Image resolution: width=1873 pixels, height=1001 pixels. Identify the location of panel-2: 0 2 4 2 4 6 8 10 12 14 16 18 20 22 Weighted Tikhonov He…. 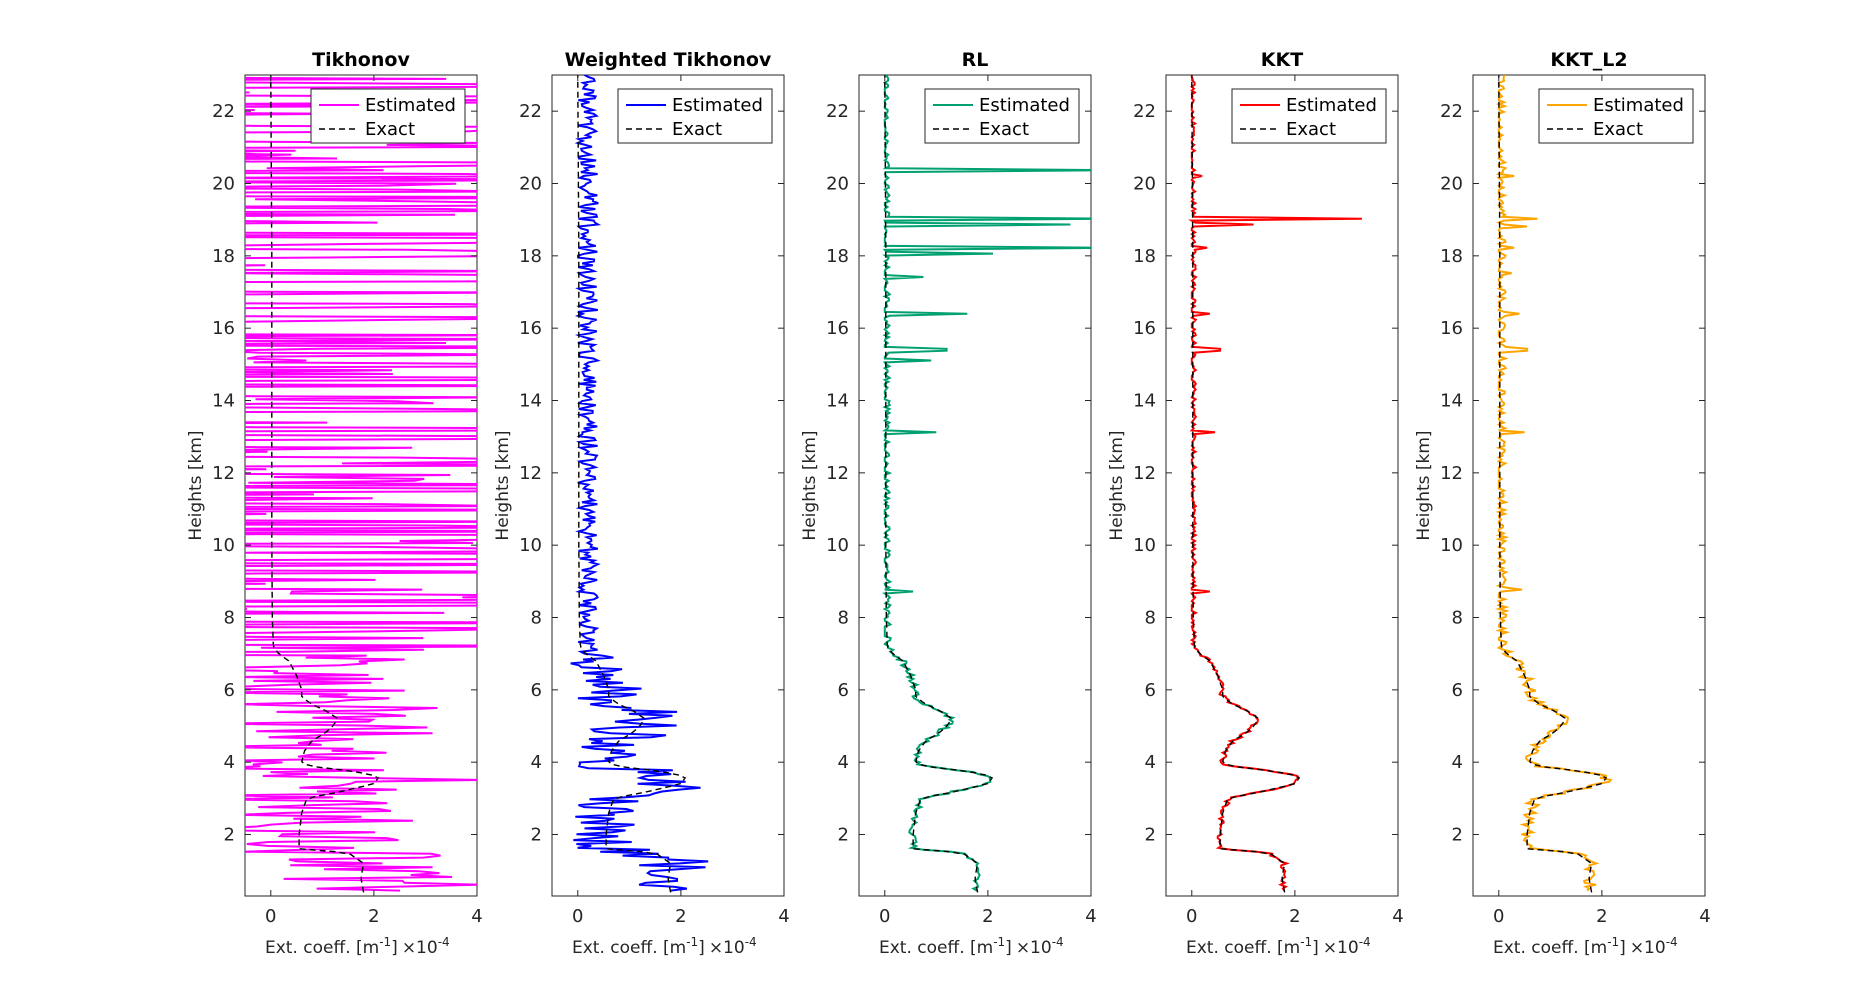
(641, 503).